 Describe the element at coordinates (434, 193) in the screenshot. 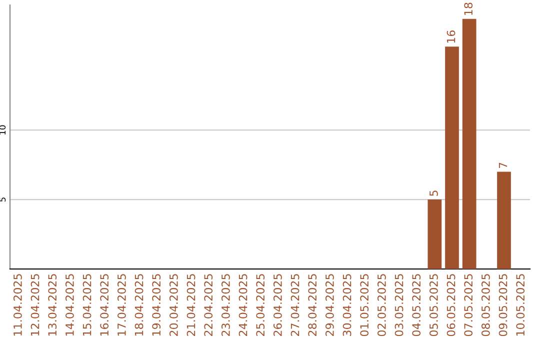

I see `data-label: 5` at that location.